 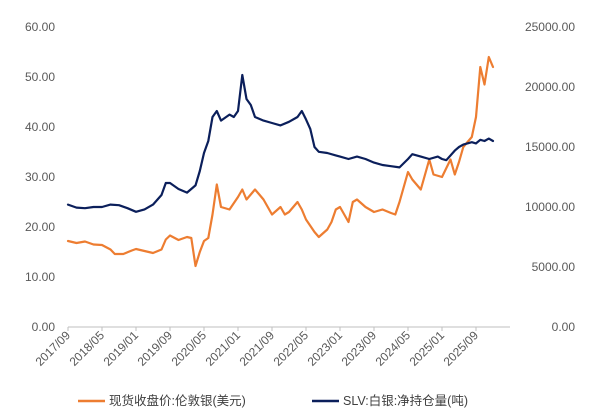 What do you see at coordinates (405, 400) in the screenshot?
I see `legend-label-slv-holdings: SLV:白银:净持仓量(吨)` at bounding box center [405, 400].